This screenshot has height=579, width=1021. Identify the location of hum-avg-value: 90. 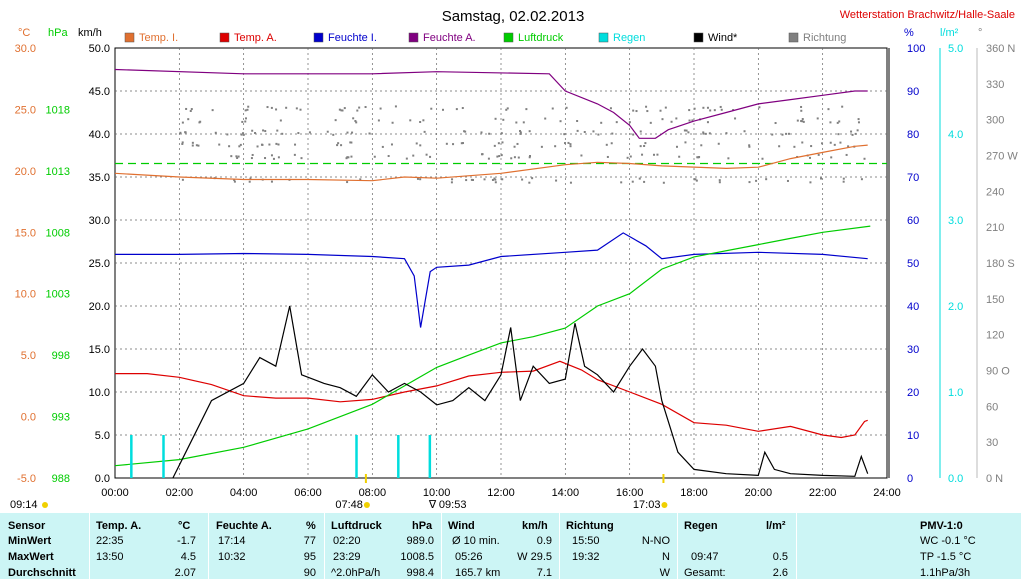
(309, 573).